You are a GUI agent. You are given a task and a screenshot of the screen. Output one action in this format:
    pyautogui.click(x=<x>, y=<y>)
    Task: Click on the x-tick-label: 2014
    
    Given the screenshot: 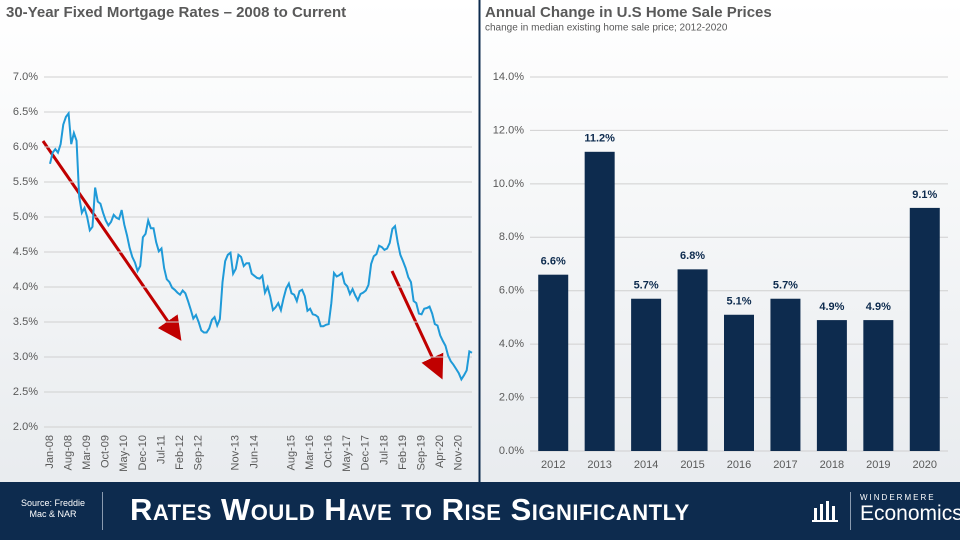 What is the action you would take?
    pyautogui.click(x=646, y=465)
    